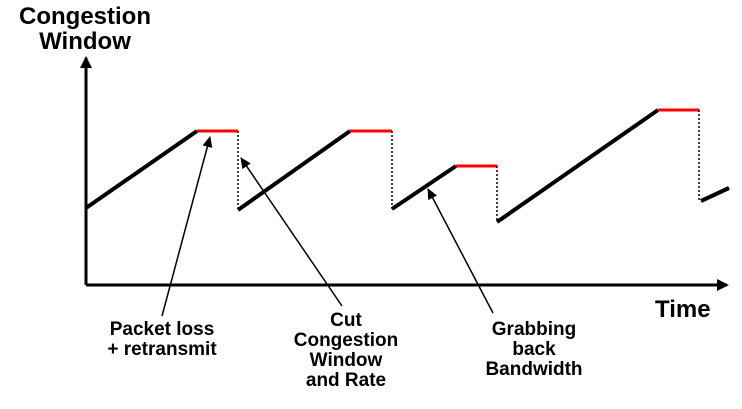 The width and height of the screenshot is (742, 409). I want to click on grab-bandwidth-text: Grabbing back Bandwidth, so click(534, 349).